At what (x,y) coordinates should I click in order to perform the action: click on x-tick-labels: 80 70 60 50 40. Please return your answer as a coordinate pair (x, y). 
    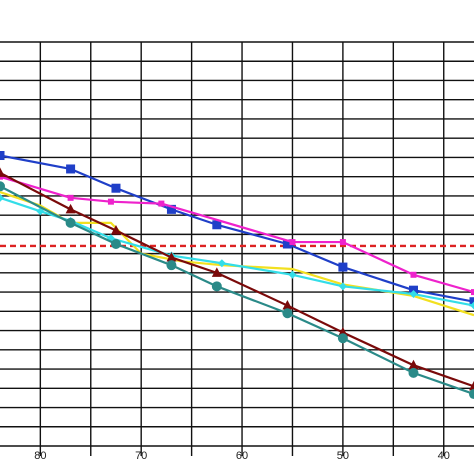
    Looking at the image, I should click on (242, 456).